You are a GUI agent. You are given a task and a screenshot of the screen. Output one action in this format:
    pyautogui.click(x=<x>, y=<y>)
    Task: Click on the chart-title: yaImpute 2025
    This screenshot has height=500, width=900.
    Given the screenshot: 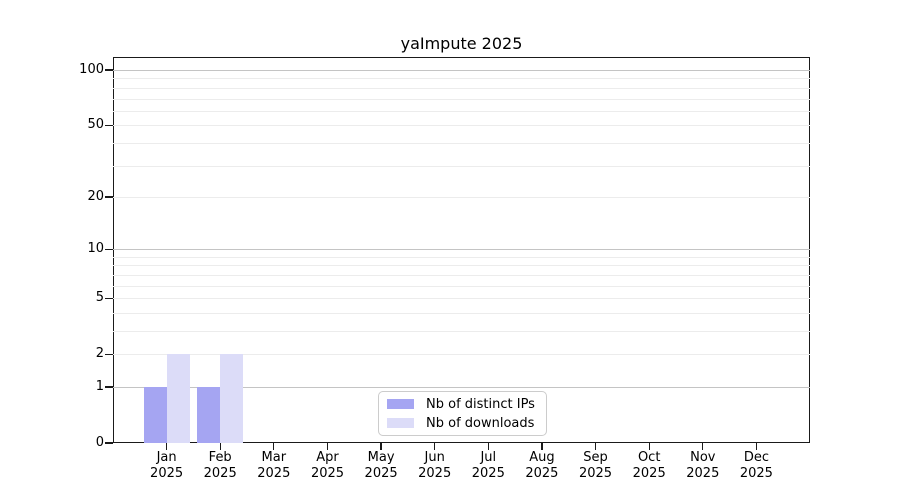 What is the action you would take?
    pyautogui.click(x=461, y=43)
    